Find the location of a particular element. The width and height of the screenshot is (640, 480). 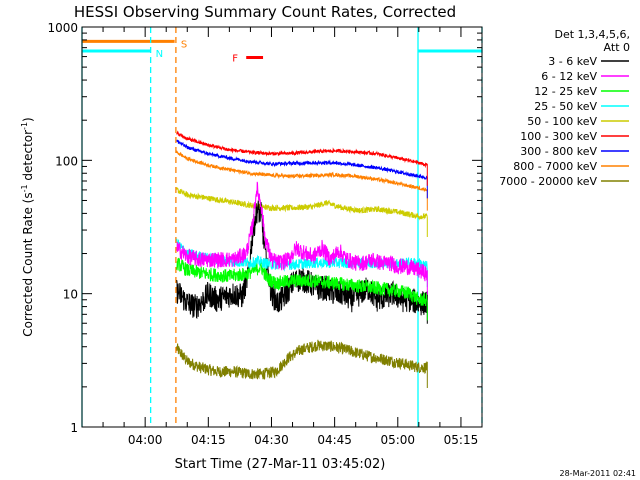

legend-label-7: 800 - 7000 keV is located at coordinates (555, 166).